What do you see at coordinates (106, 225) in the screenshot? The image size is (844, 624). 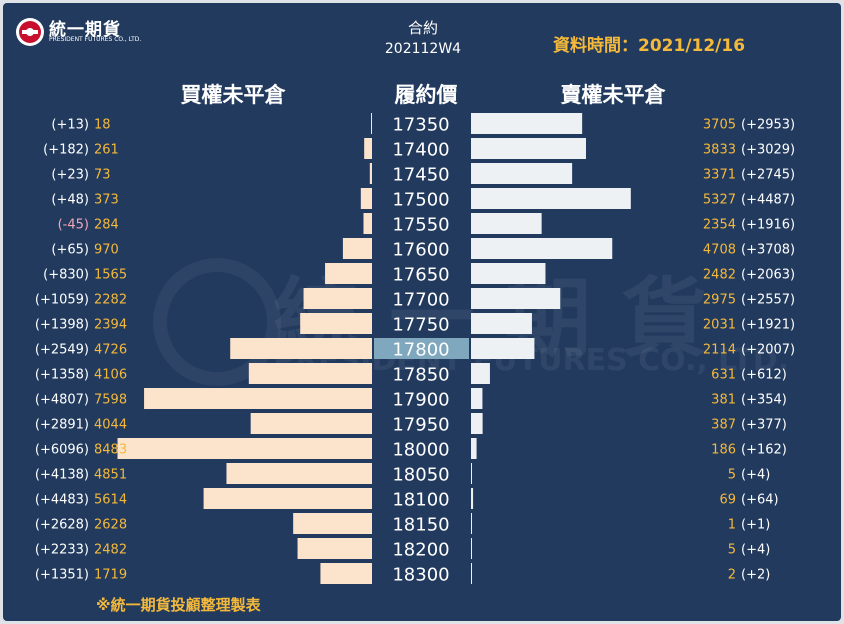 I see `call-value-17550: 284` at bounding box center [106, 225].